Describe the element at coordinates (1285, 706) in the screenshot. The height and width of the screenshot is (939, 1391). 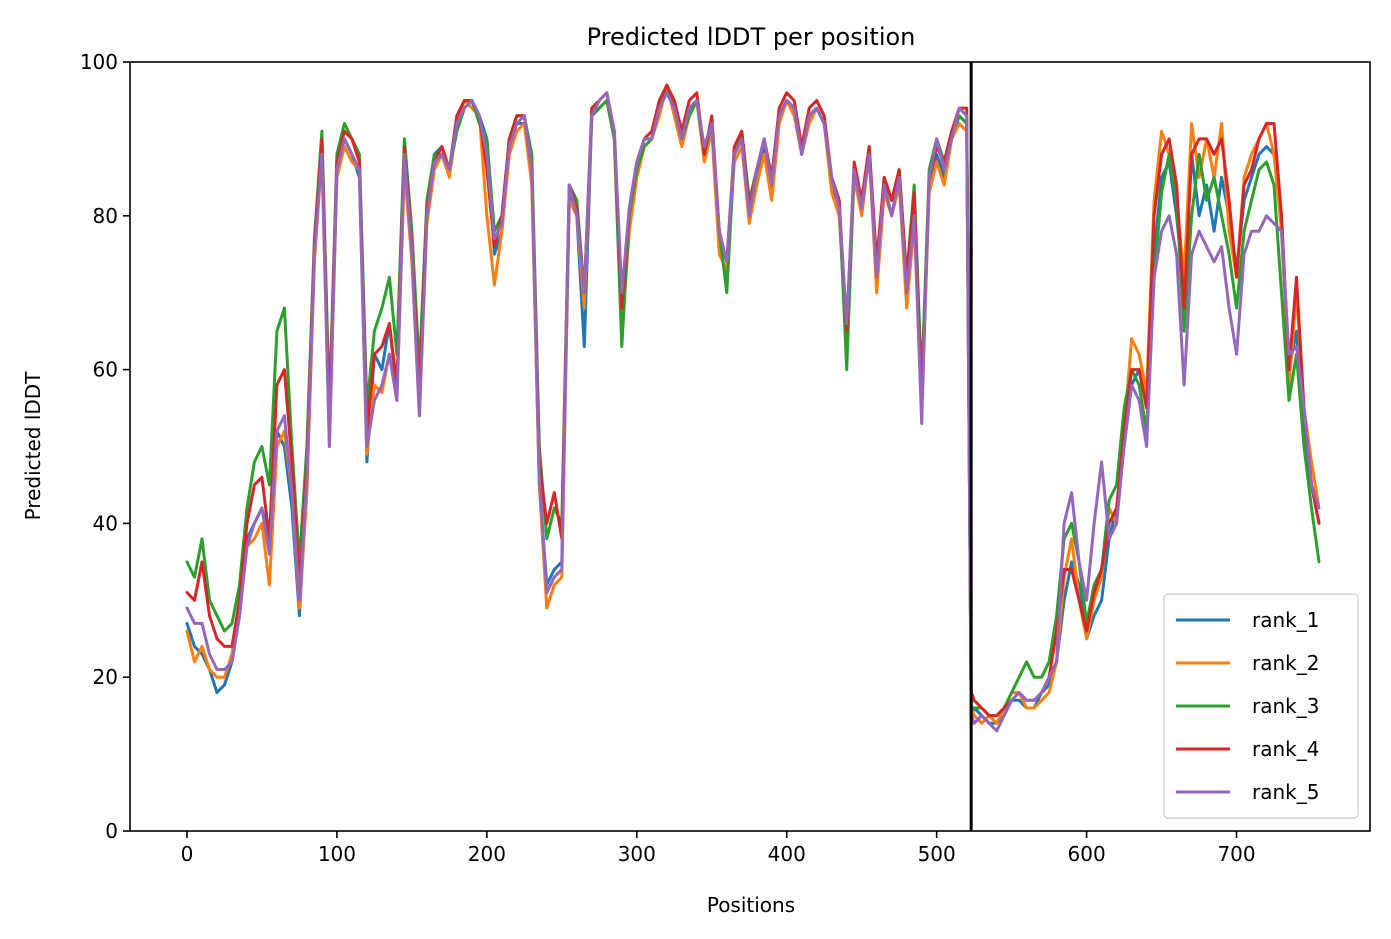
I see `legend-label-rank-3: rank_3` at that location.